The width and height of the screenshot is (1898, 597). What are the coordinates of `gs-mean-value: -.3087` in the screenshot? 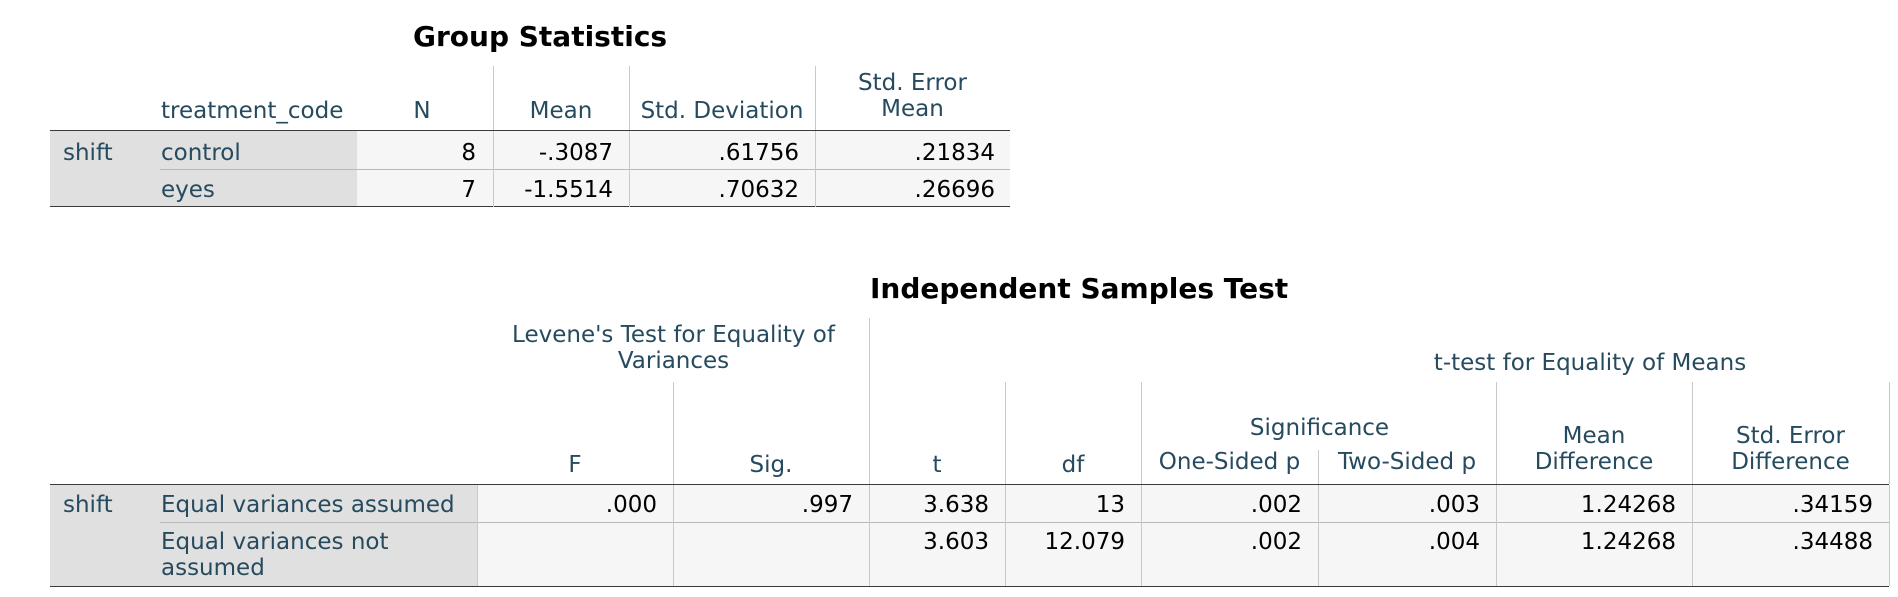 It's located at (575, 153).